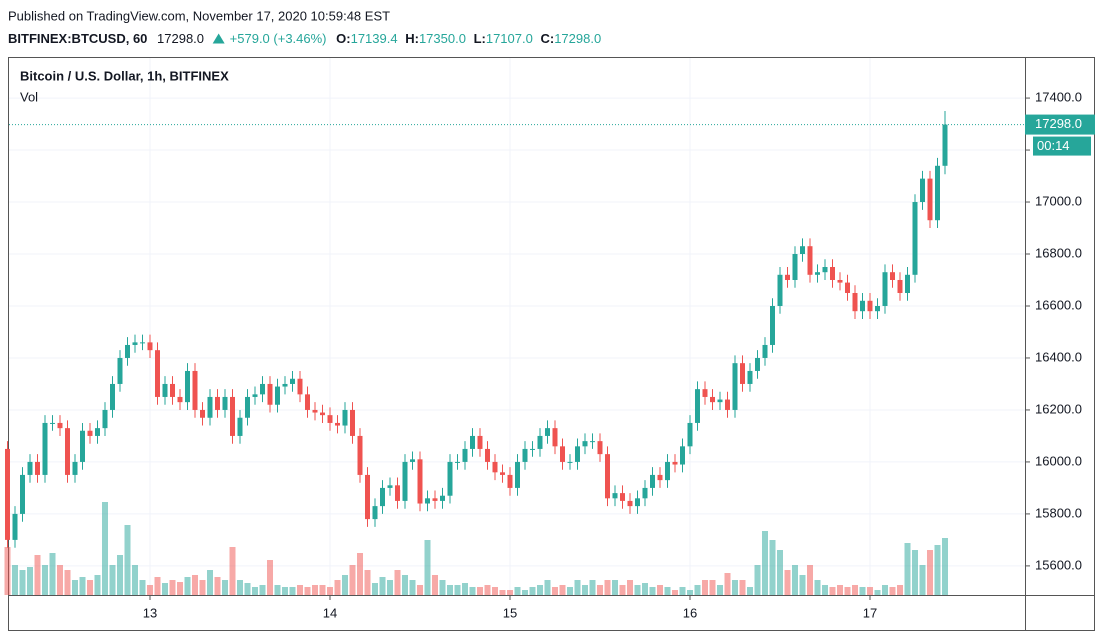 This screenshot has width=1105, height=640. Describe the element at coordinates (124, 75) in the screenshot. I see `chart-title: Bitcoin / U.S. Dollar, 1h, BITFINEX` at that location.